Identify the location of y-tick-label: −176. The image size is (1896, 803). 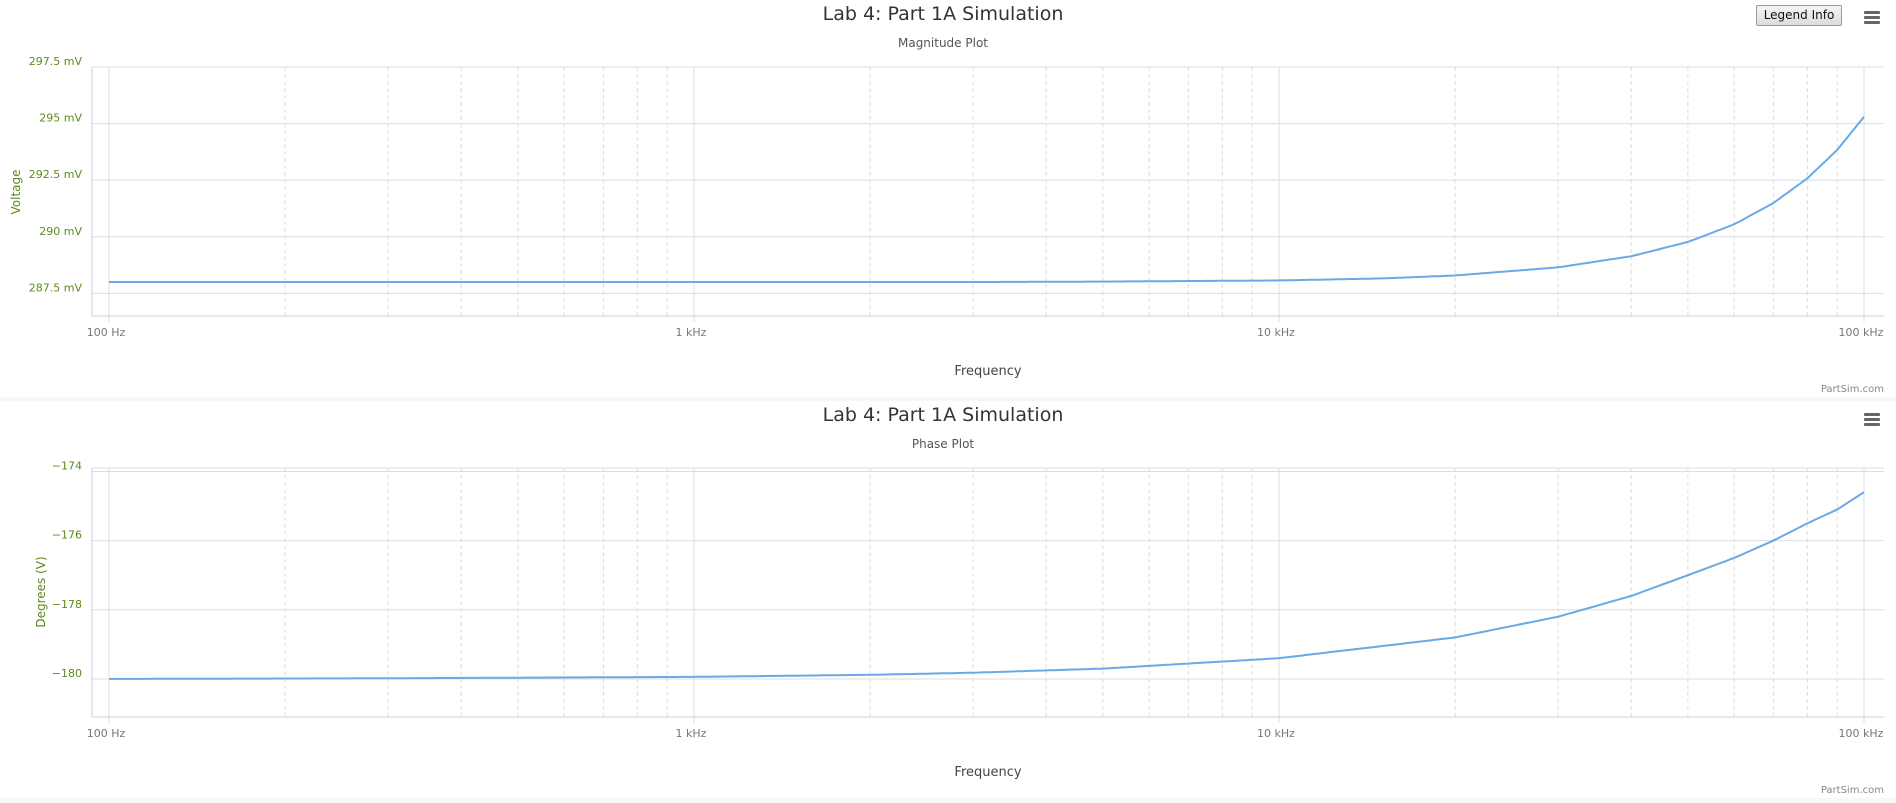
(67, 535).